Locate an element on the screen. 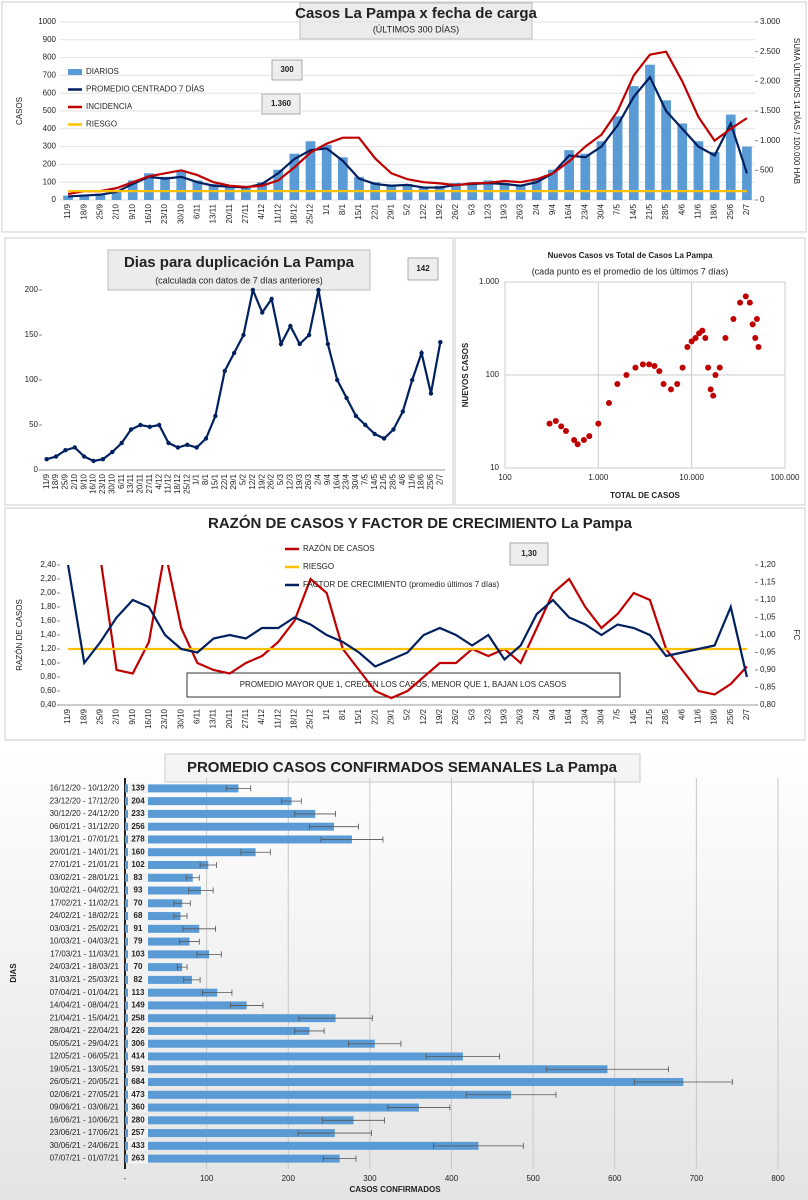 Image resolution: width=808 pixels, height=1200 pixels. x-tick-label: 2/4 is located at coordinates (318, 479).